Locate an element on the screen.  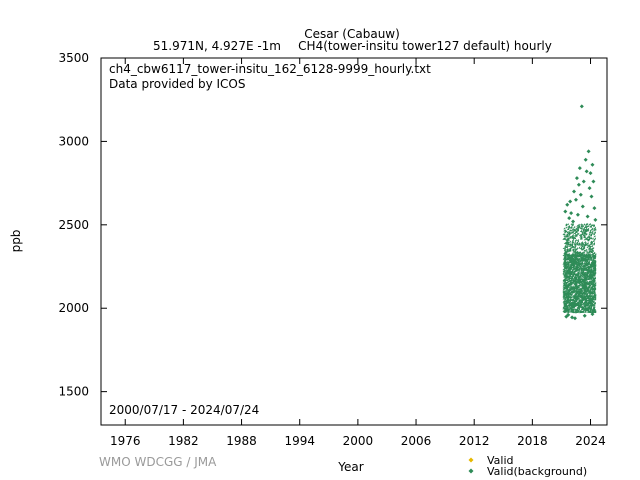
y-tick-label: 3500 is located at coordinates (73, 58).